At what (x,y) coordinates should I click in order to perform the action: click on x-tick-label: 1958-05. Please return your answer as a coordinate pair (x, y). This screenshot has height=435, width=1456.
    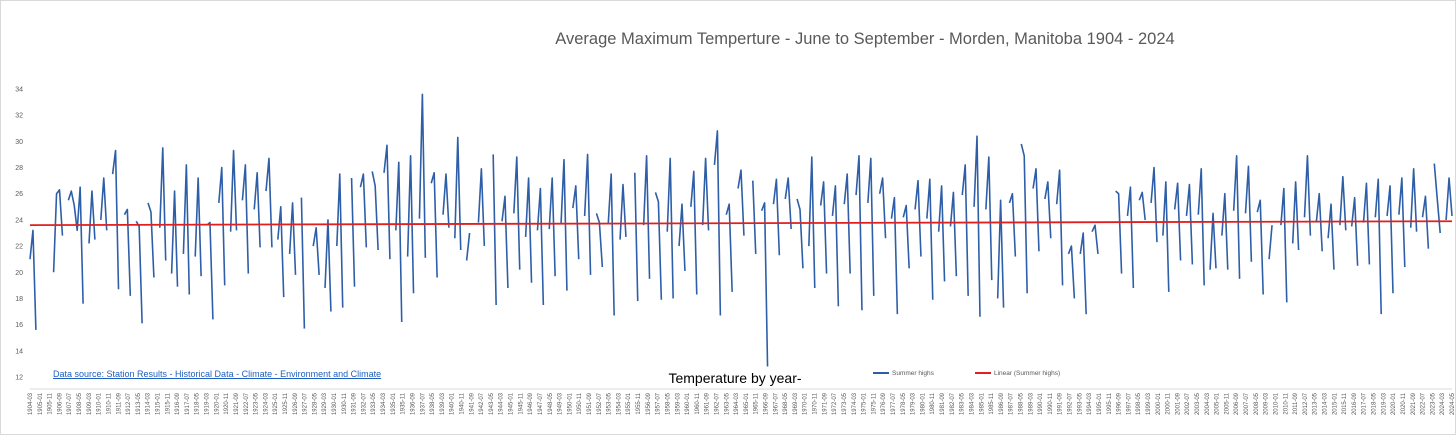
    Looking at the image, I should click on (668, 403).